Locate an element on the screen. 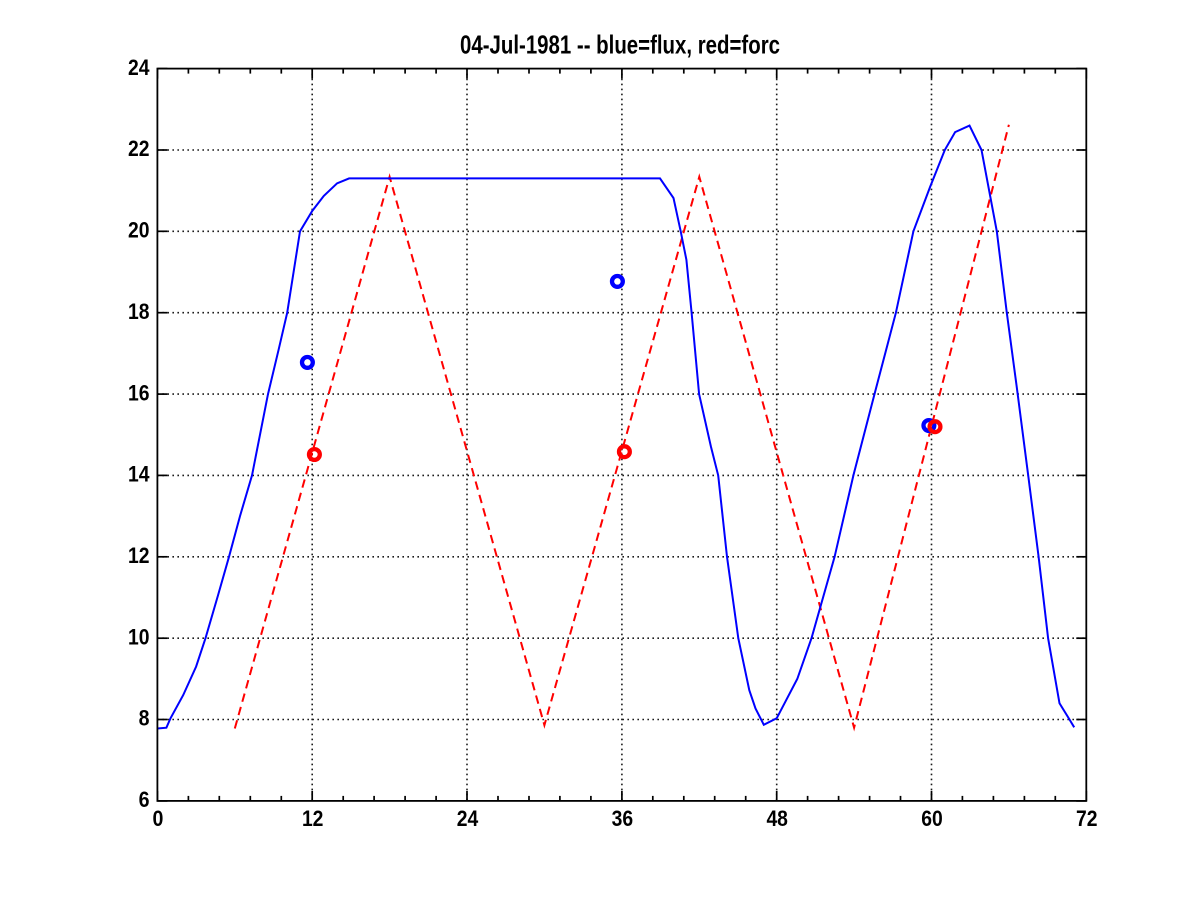  svg-text: 22 is located at coordinates (139, 148).